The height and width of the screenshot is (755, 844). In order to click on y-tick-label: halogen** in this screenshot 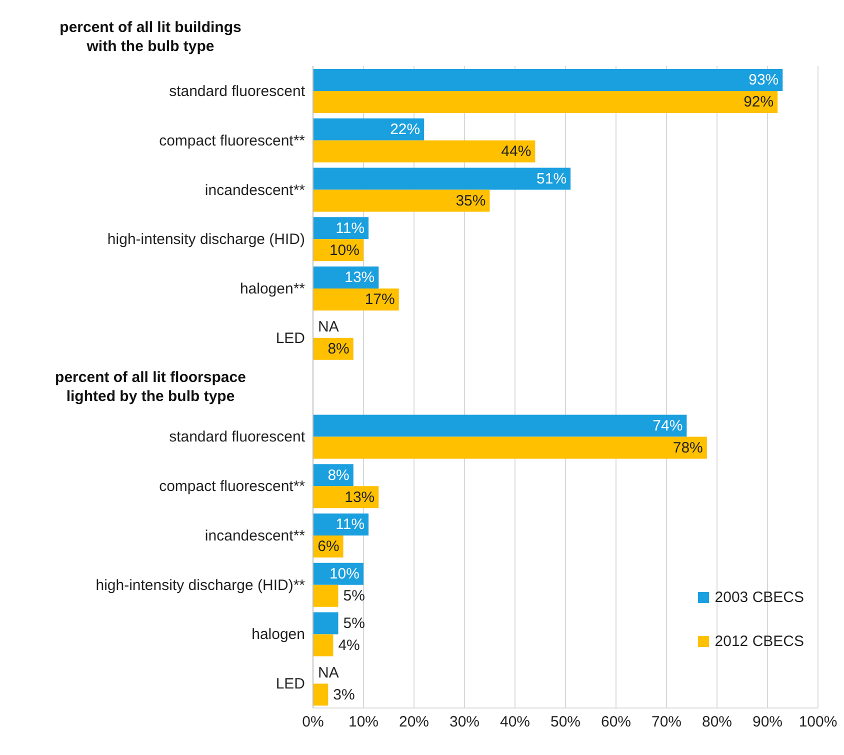, I will do `click(273, 289)`.